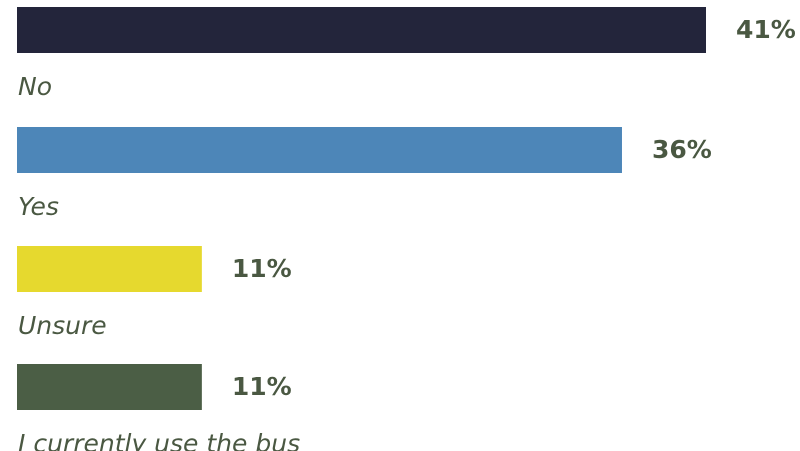 The width and height of the screenshot is (800, 451). What do you see at coordinates (35, 86) in the screenshot?
I see `category-label-0: No` at bounding box center [35, 86].